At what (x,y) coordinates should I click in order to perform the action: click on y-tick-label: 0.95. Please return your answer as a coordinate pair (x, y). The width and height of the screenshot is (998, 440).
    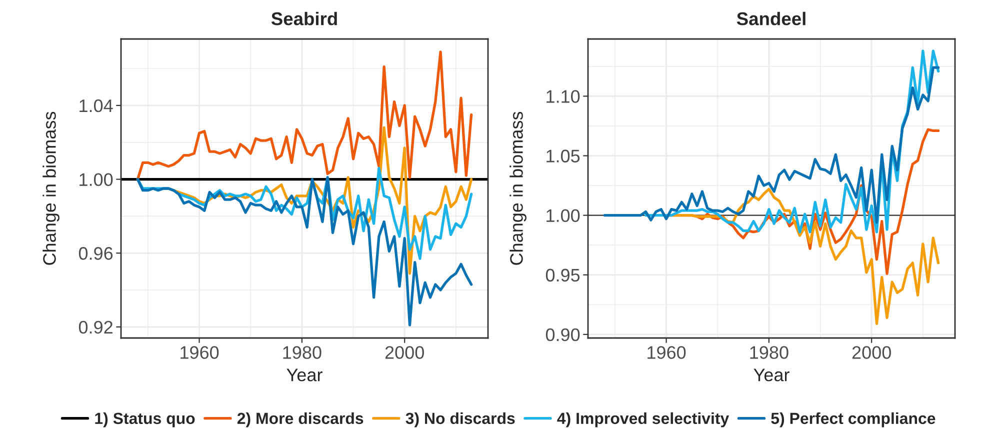
    Looking at the image, I should click on (563, 275).